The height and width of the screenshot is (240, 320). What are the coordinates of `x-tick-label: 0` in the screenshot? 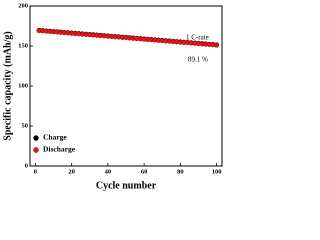 It's located at (35, 171).